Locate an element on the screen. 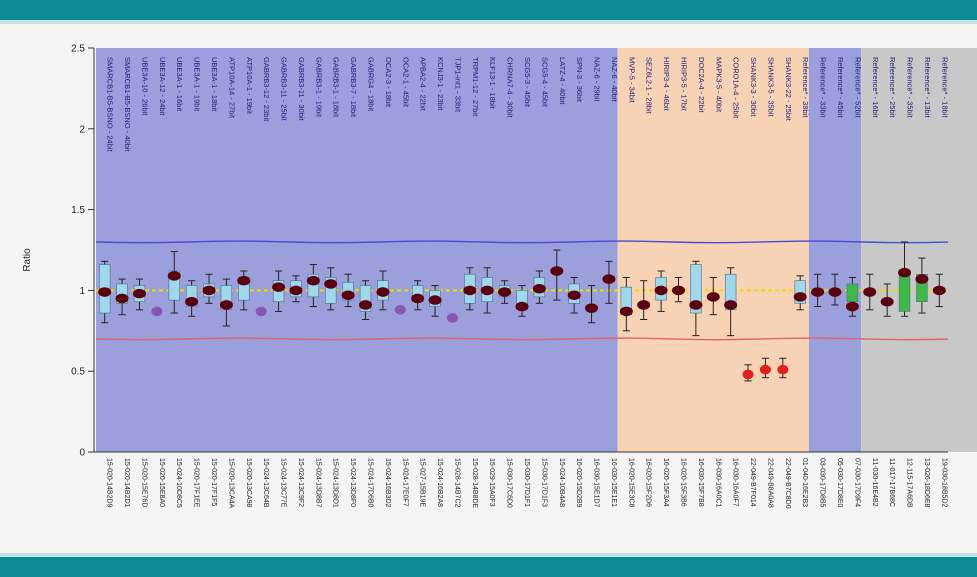 This screenshot has height=577, width=977. lower-threshold-line is located at coordinates (522, 339).